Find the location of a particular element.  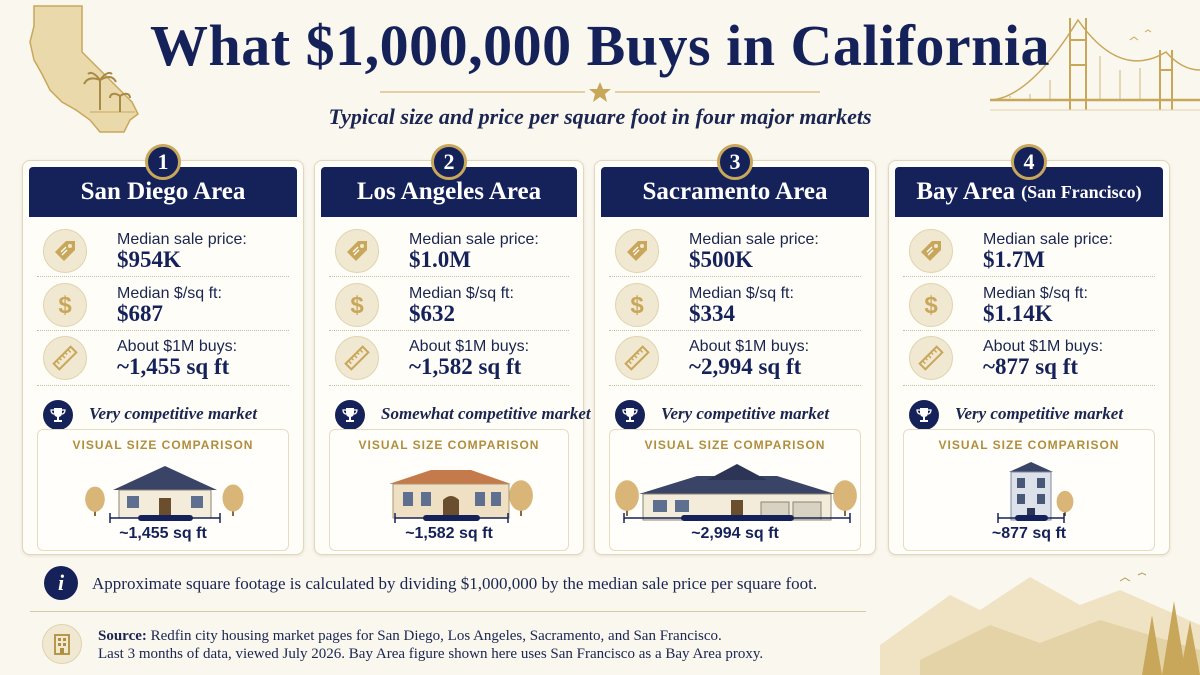

buys-row: About $1M buys: ~1,455 sq ft is located at coordinates (163, 359).